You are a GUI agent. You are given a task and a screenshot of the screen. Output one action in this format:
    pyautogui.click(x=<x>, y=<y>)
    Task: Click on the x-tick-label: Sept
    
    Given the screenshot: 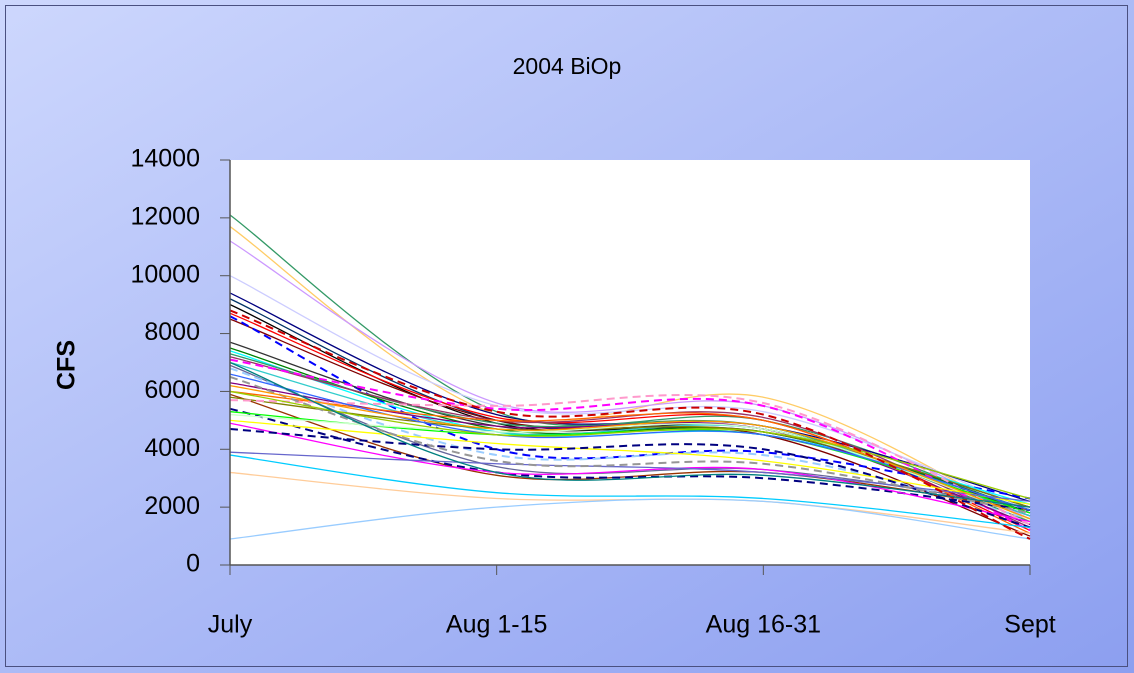 What is the action you would take?
    pyautogui.click(x=1029, y=625)
    